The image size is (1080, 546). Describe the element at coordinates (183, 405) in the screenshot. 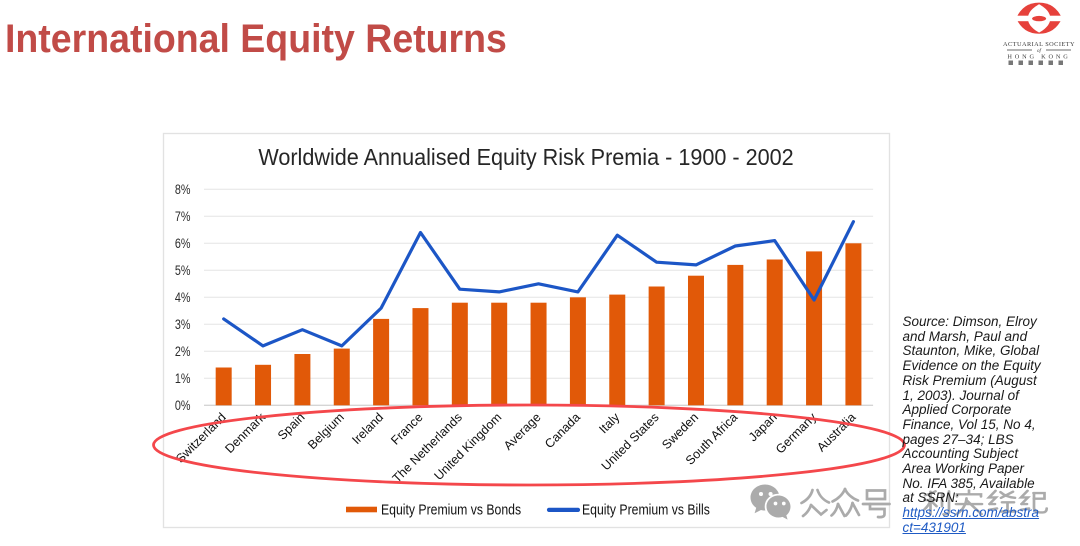

I see `svg-text: 0%` at that location.